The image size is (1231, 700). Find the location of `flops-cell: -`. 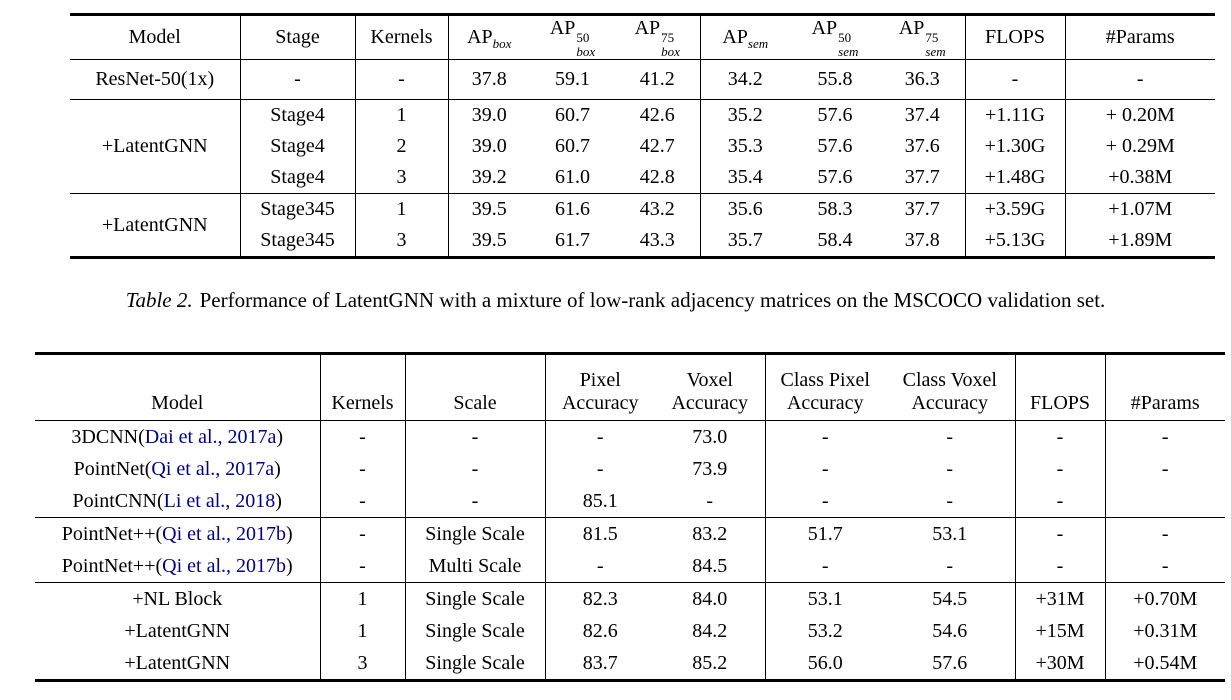

flops-cell: - is located at coordinates (1059, 533).